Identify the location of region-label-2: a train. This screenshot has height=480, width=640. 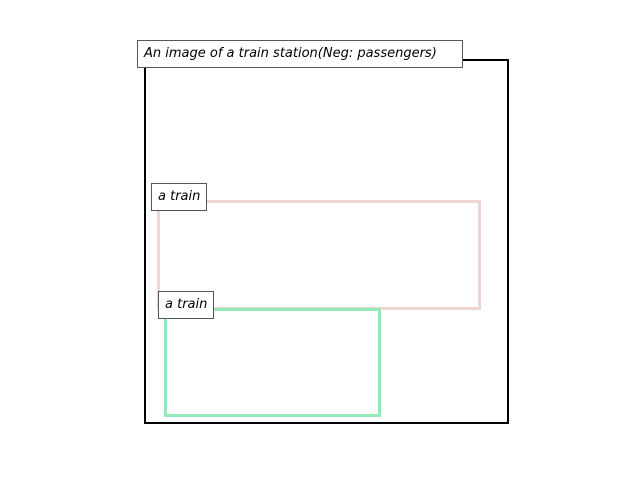
(186, 305).